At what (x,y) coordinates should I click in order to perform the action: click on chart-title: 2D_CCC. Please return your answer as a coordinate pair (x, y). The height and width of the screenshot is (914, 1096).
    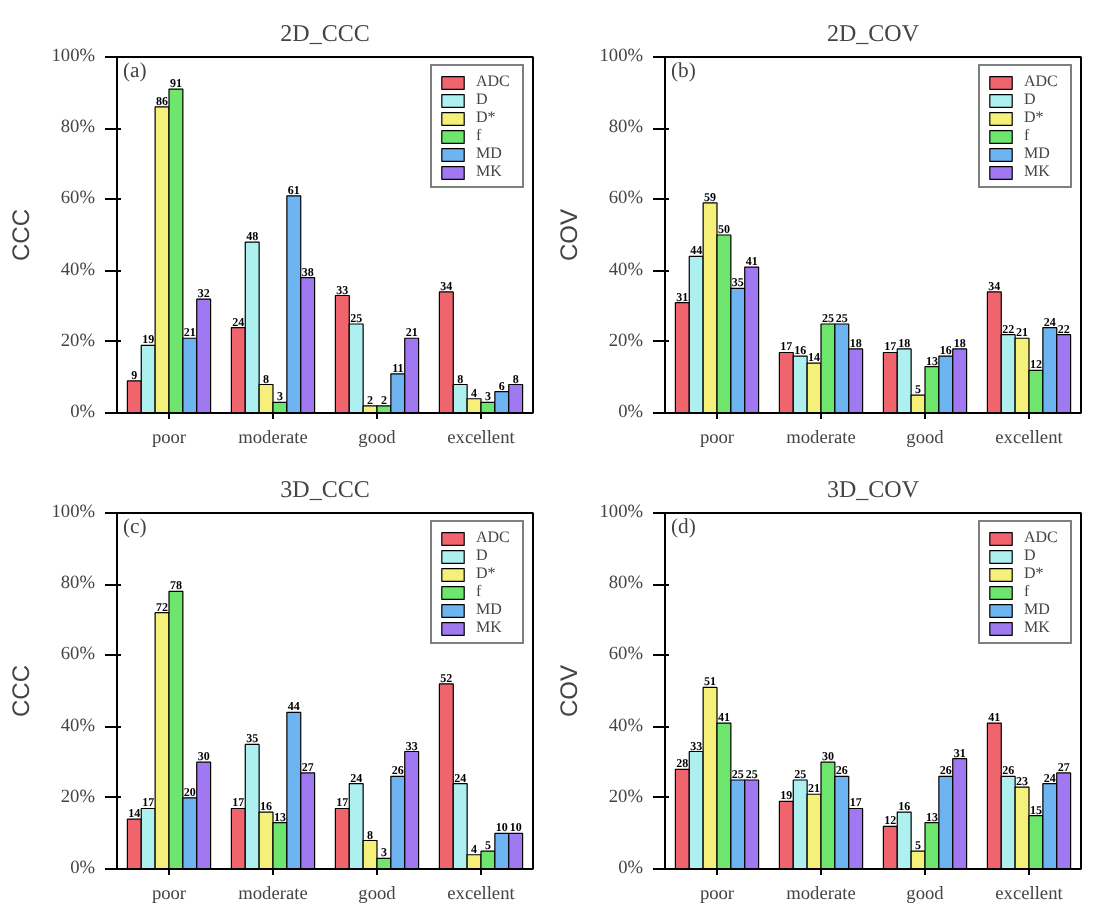
    Looking at the image, I should click on (325, 33).